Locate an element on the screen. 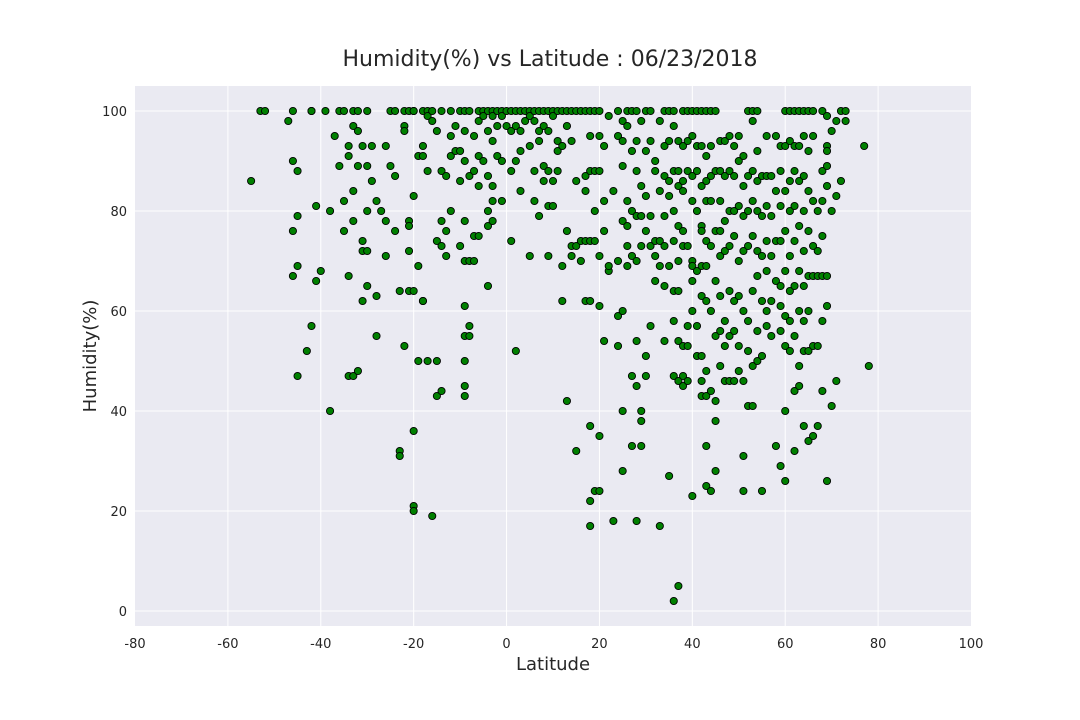 The image size is (1080, 720). x-tick-label: 80 is located at coordinates (878, 644).